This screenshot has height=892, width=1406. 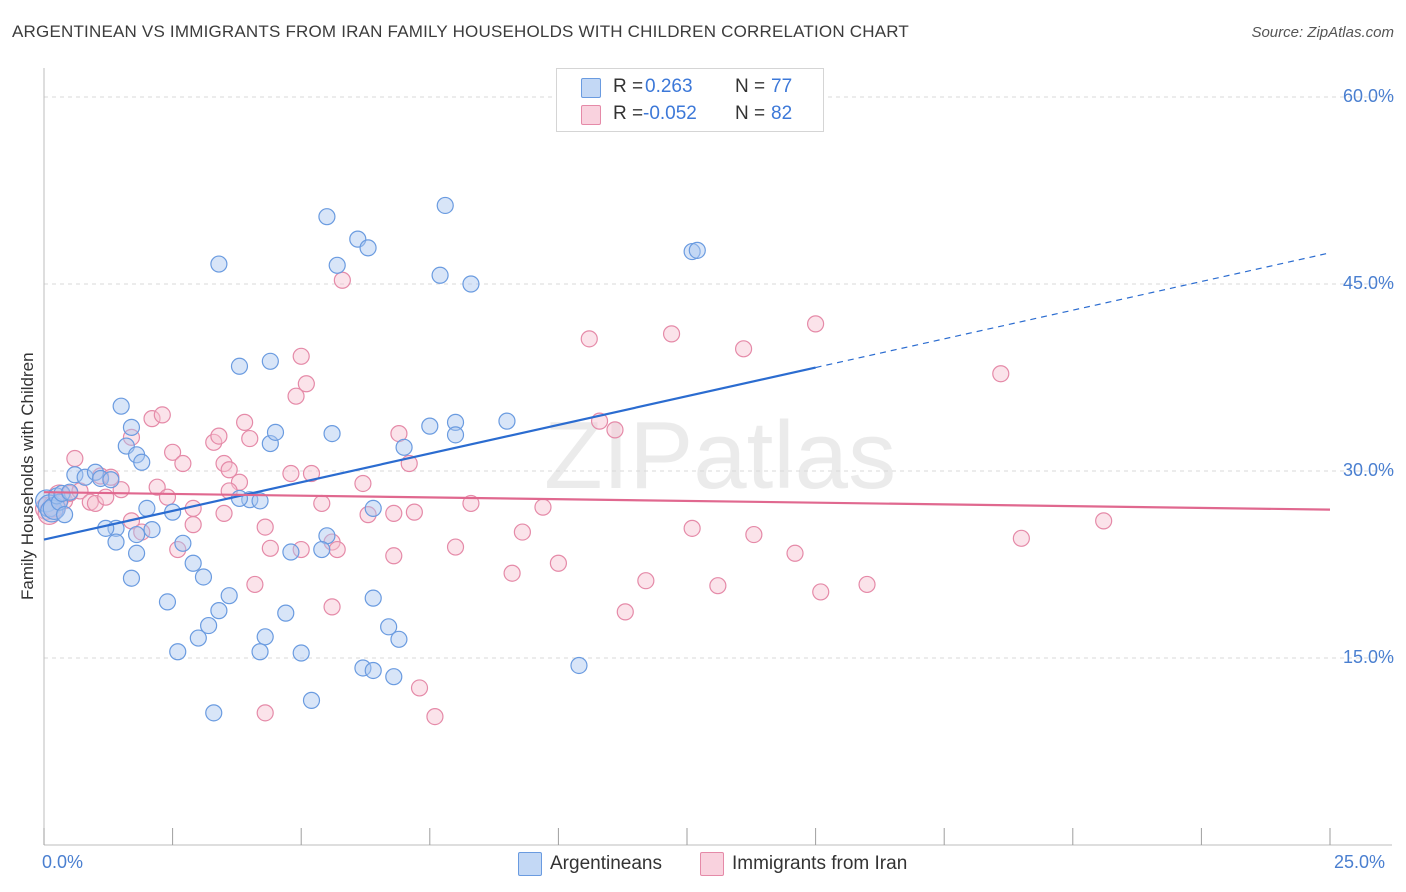 I want to click on correlation-legend: R = 0.263 N = 77 R = -0.052 N = 82, so click(x=690, y=100).